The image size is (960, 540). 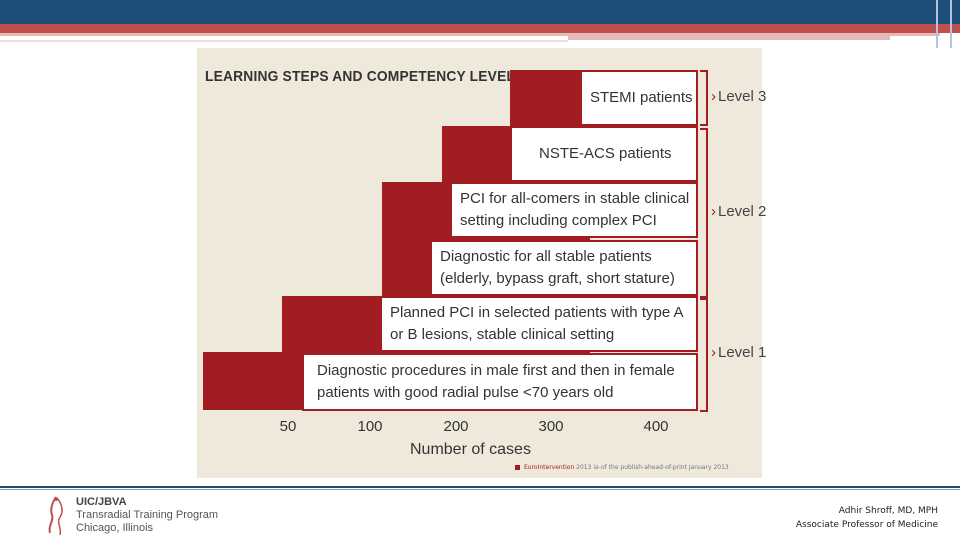 What do you see at coordinates (549, 467) in the screenshot?
I see `source-brand: EuroIntervention` at bounding box center [549, 467].